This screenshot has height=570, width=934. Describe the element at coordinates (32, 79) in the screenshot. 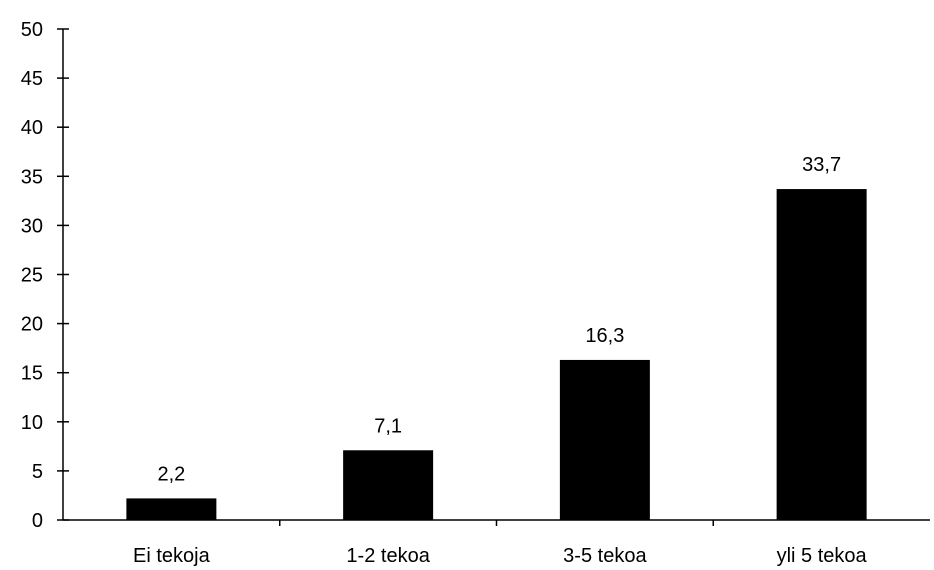

I see `y-tick-label: 45` at that location.